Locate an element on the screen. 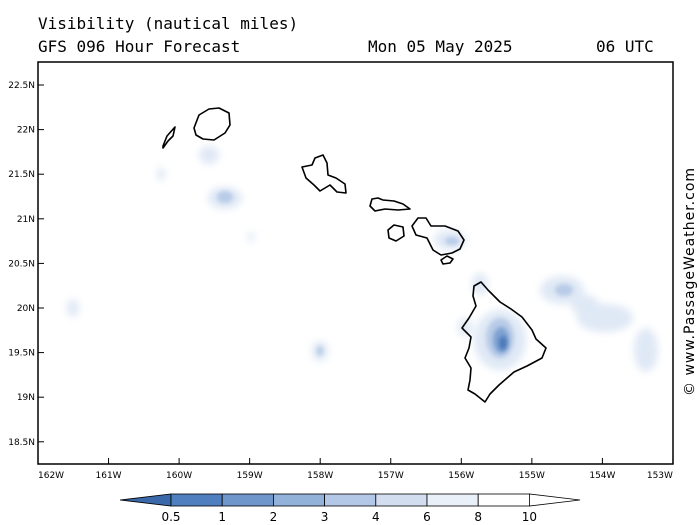  island-niihau is located at coordinates (169, 137).